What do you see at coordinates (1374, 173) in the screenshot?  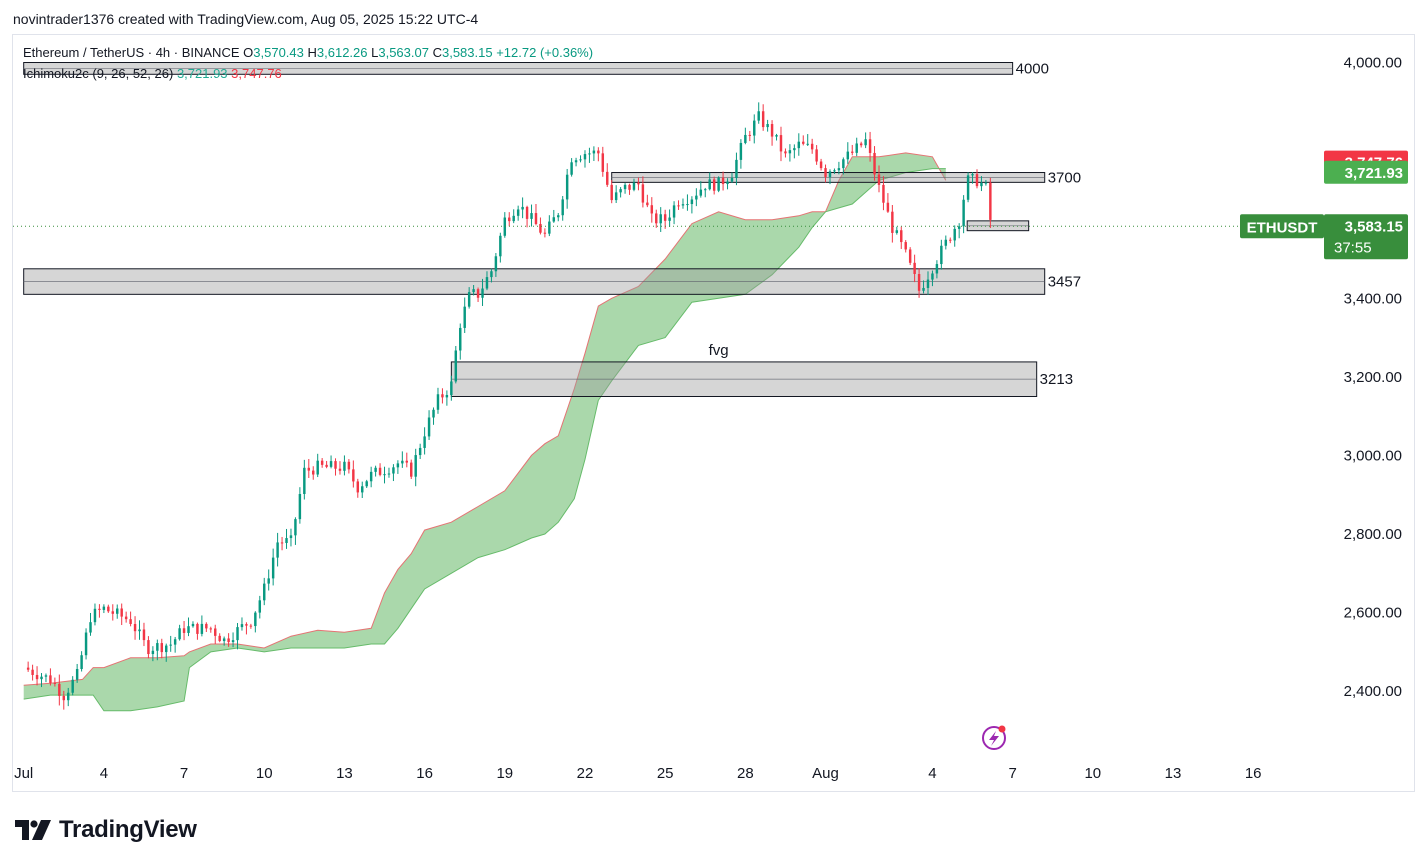 I see `price-badge-green-text: 3,721.93` at bounding box center [1374, 173].